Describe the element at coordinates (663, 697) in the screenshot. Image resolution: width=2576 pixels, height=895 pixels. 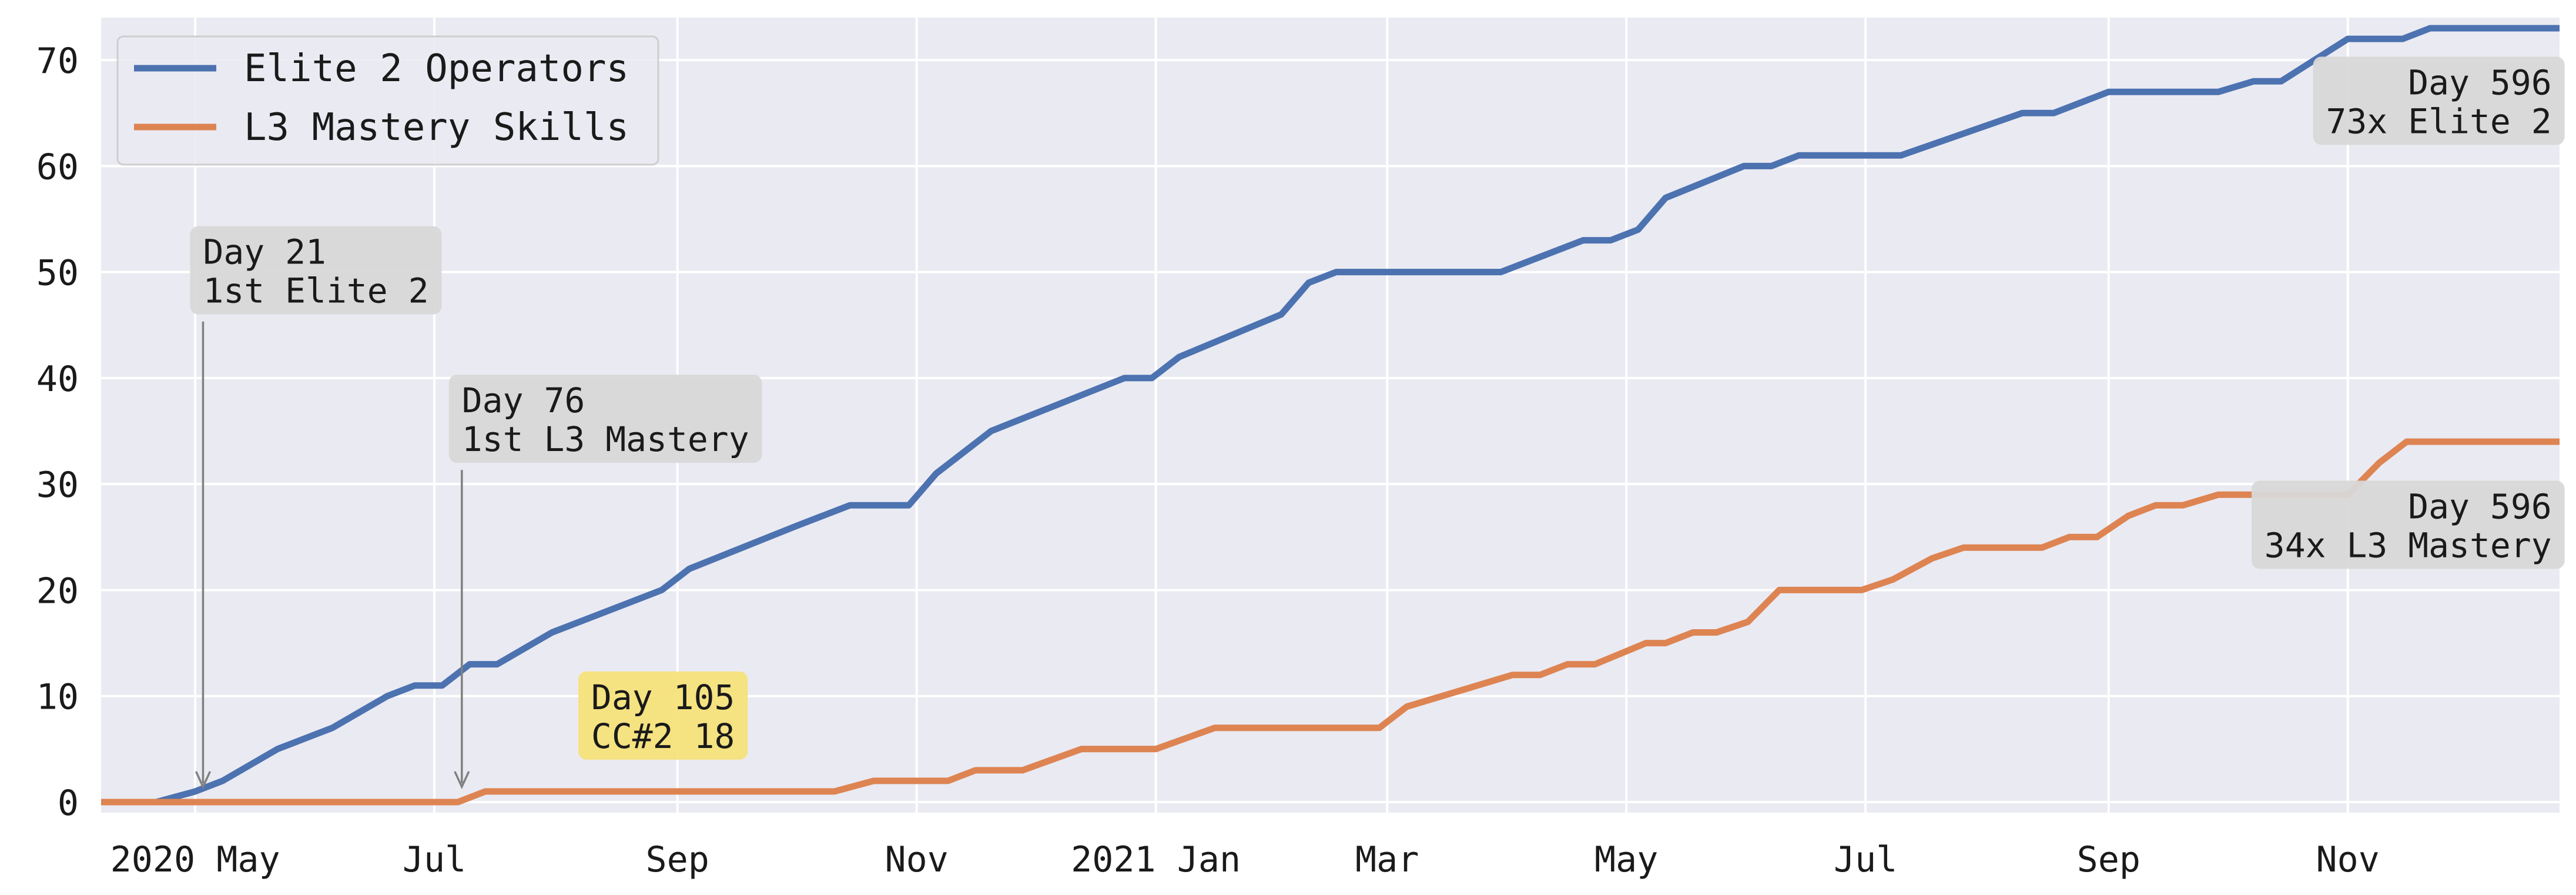
I see `annotation-text: Day 105` at that location.